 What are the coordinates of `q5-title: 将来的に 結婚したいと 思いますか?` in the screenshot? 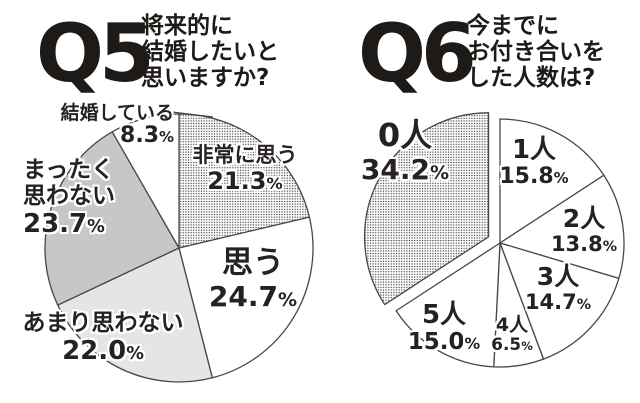 It's located at (210, 52).